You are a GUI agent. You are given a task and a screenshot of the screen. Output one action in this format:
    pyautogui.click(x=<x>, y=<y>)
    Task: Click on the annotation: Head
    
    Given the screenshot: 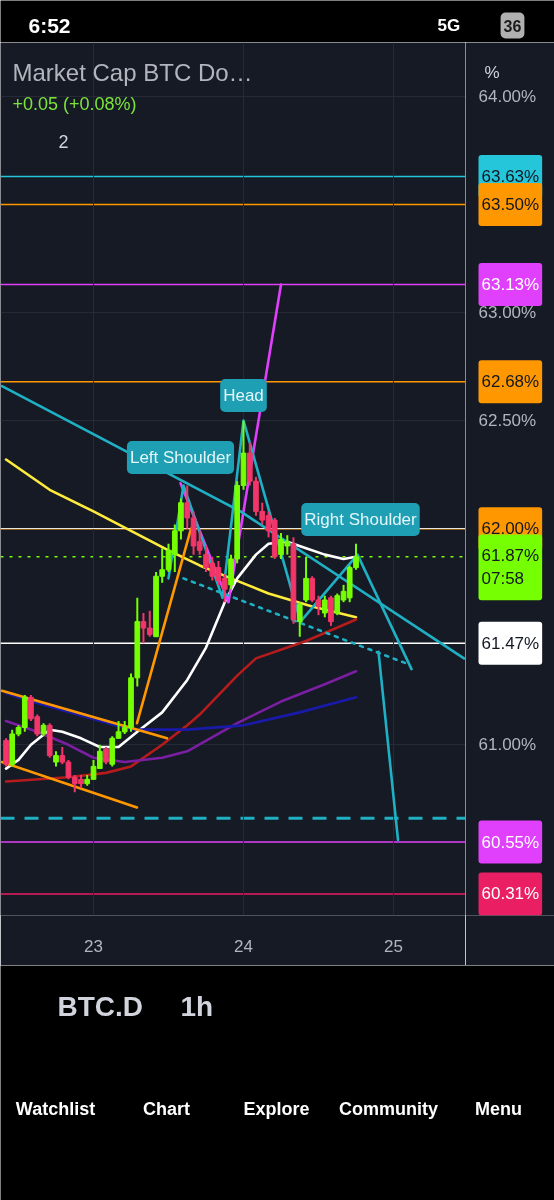 What is the action you would take?
    pyautogui.click(x=243, y=395)
    